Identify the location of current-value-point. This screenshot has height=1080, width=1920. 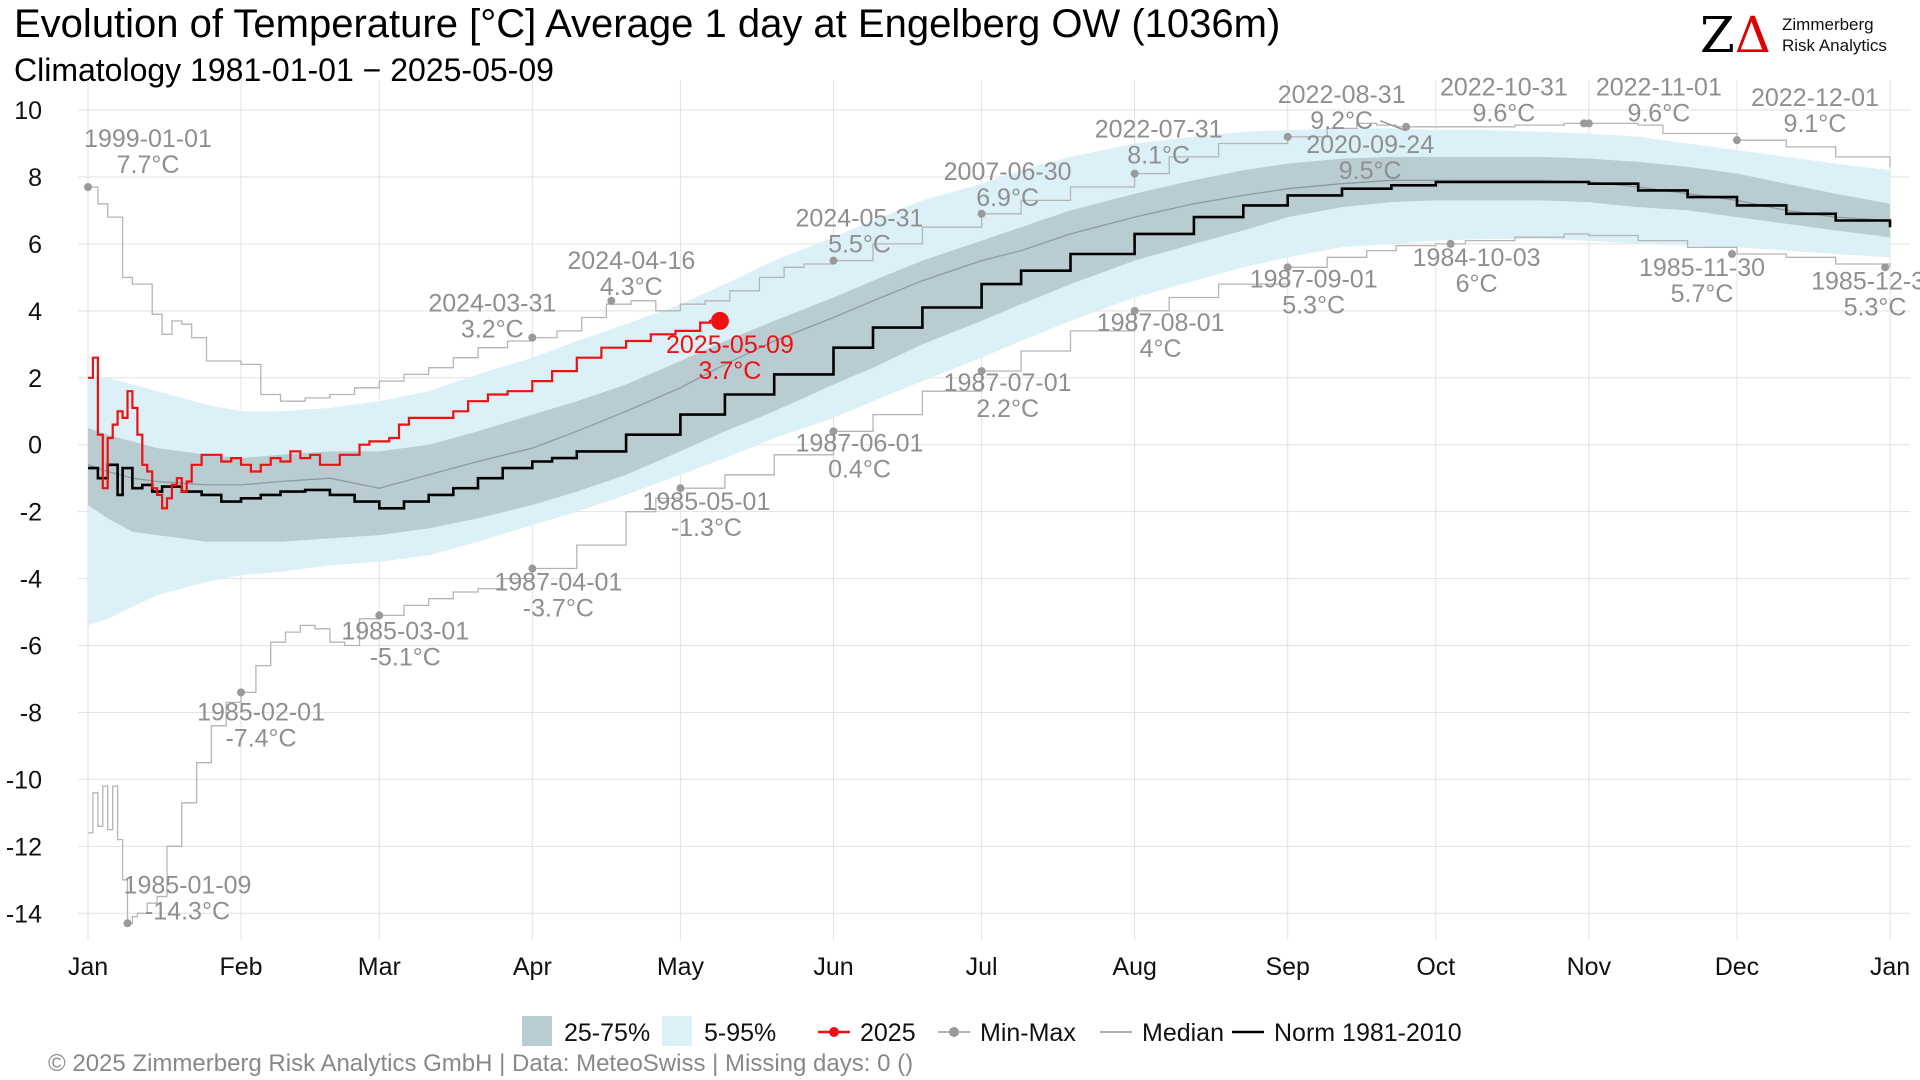
(719, 320).